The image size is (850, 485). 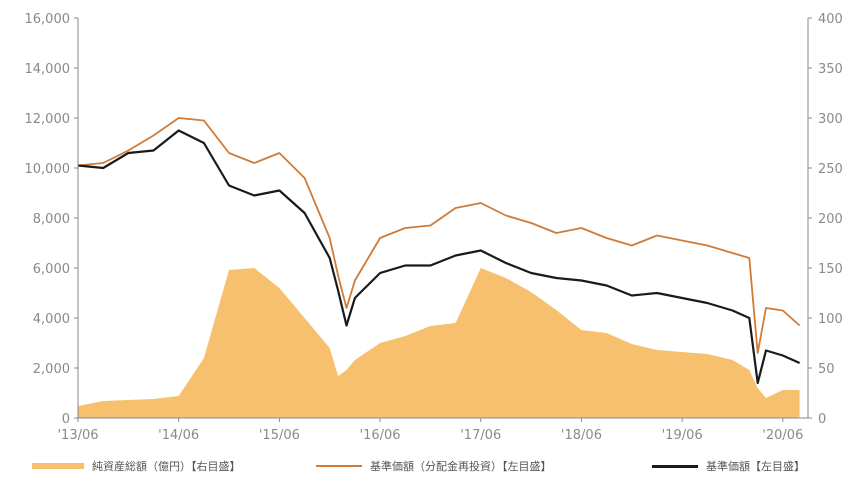 What do you see at coordinates (178, 435) in the screenshot?
I see `x-tick-label: '14/06` at bounding box center [178, 435].